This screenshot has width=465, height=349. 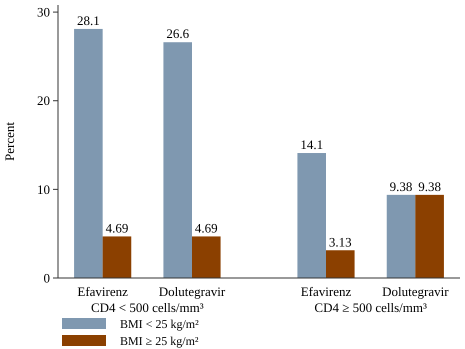 I want to click on text: CD4 ≥ 500 cells/mm³, so click(x=371, y=307).